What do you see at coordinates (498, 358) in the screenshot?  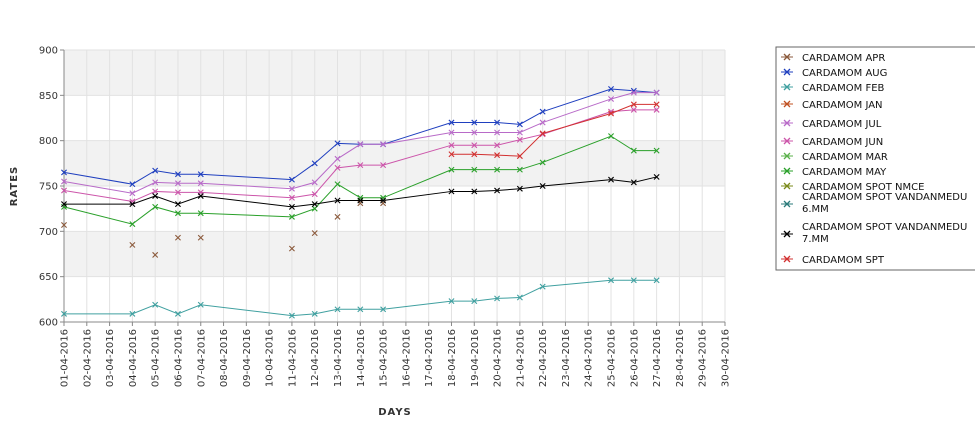 I see `x-tick-label: 20-04-2016` at bounding box center [498, 358].